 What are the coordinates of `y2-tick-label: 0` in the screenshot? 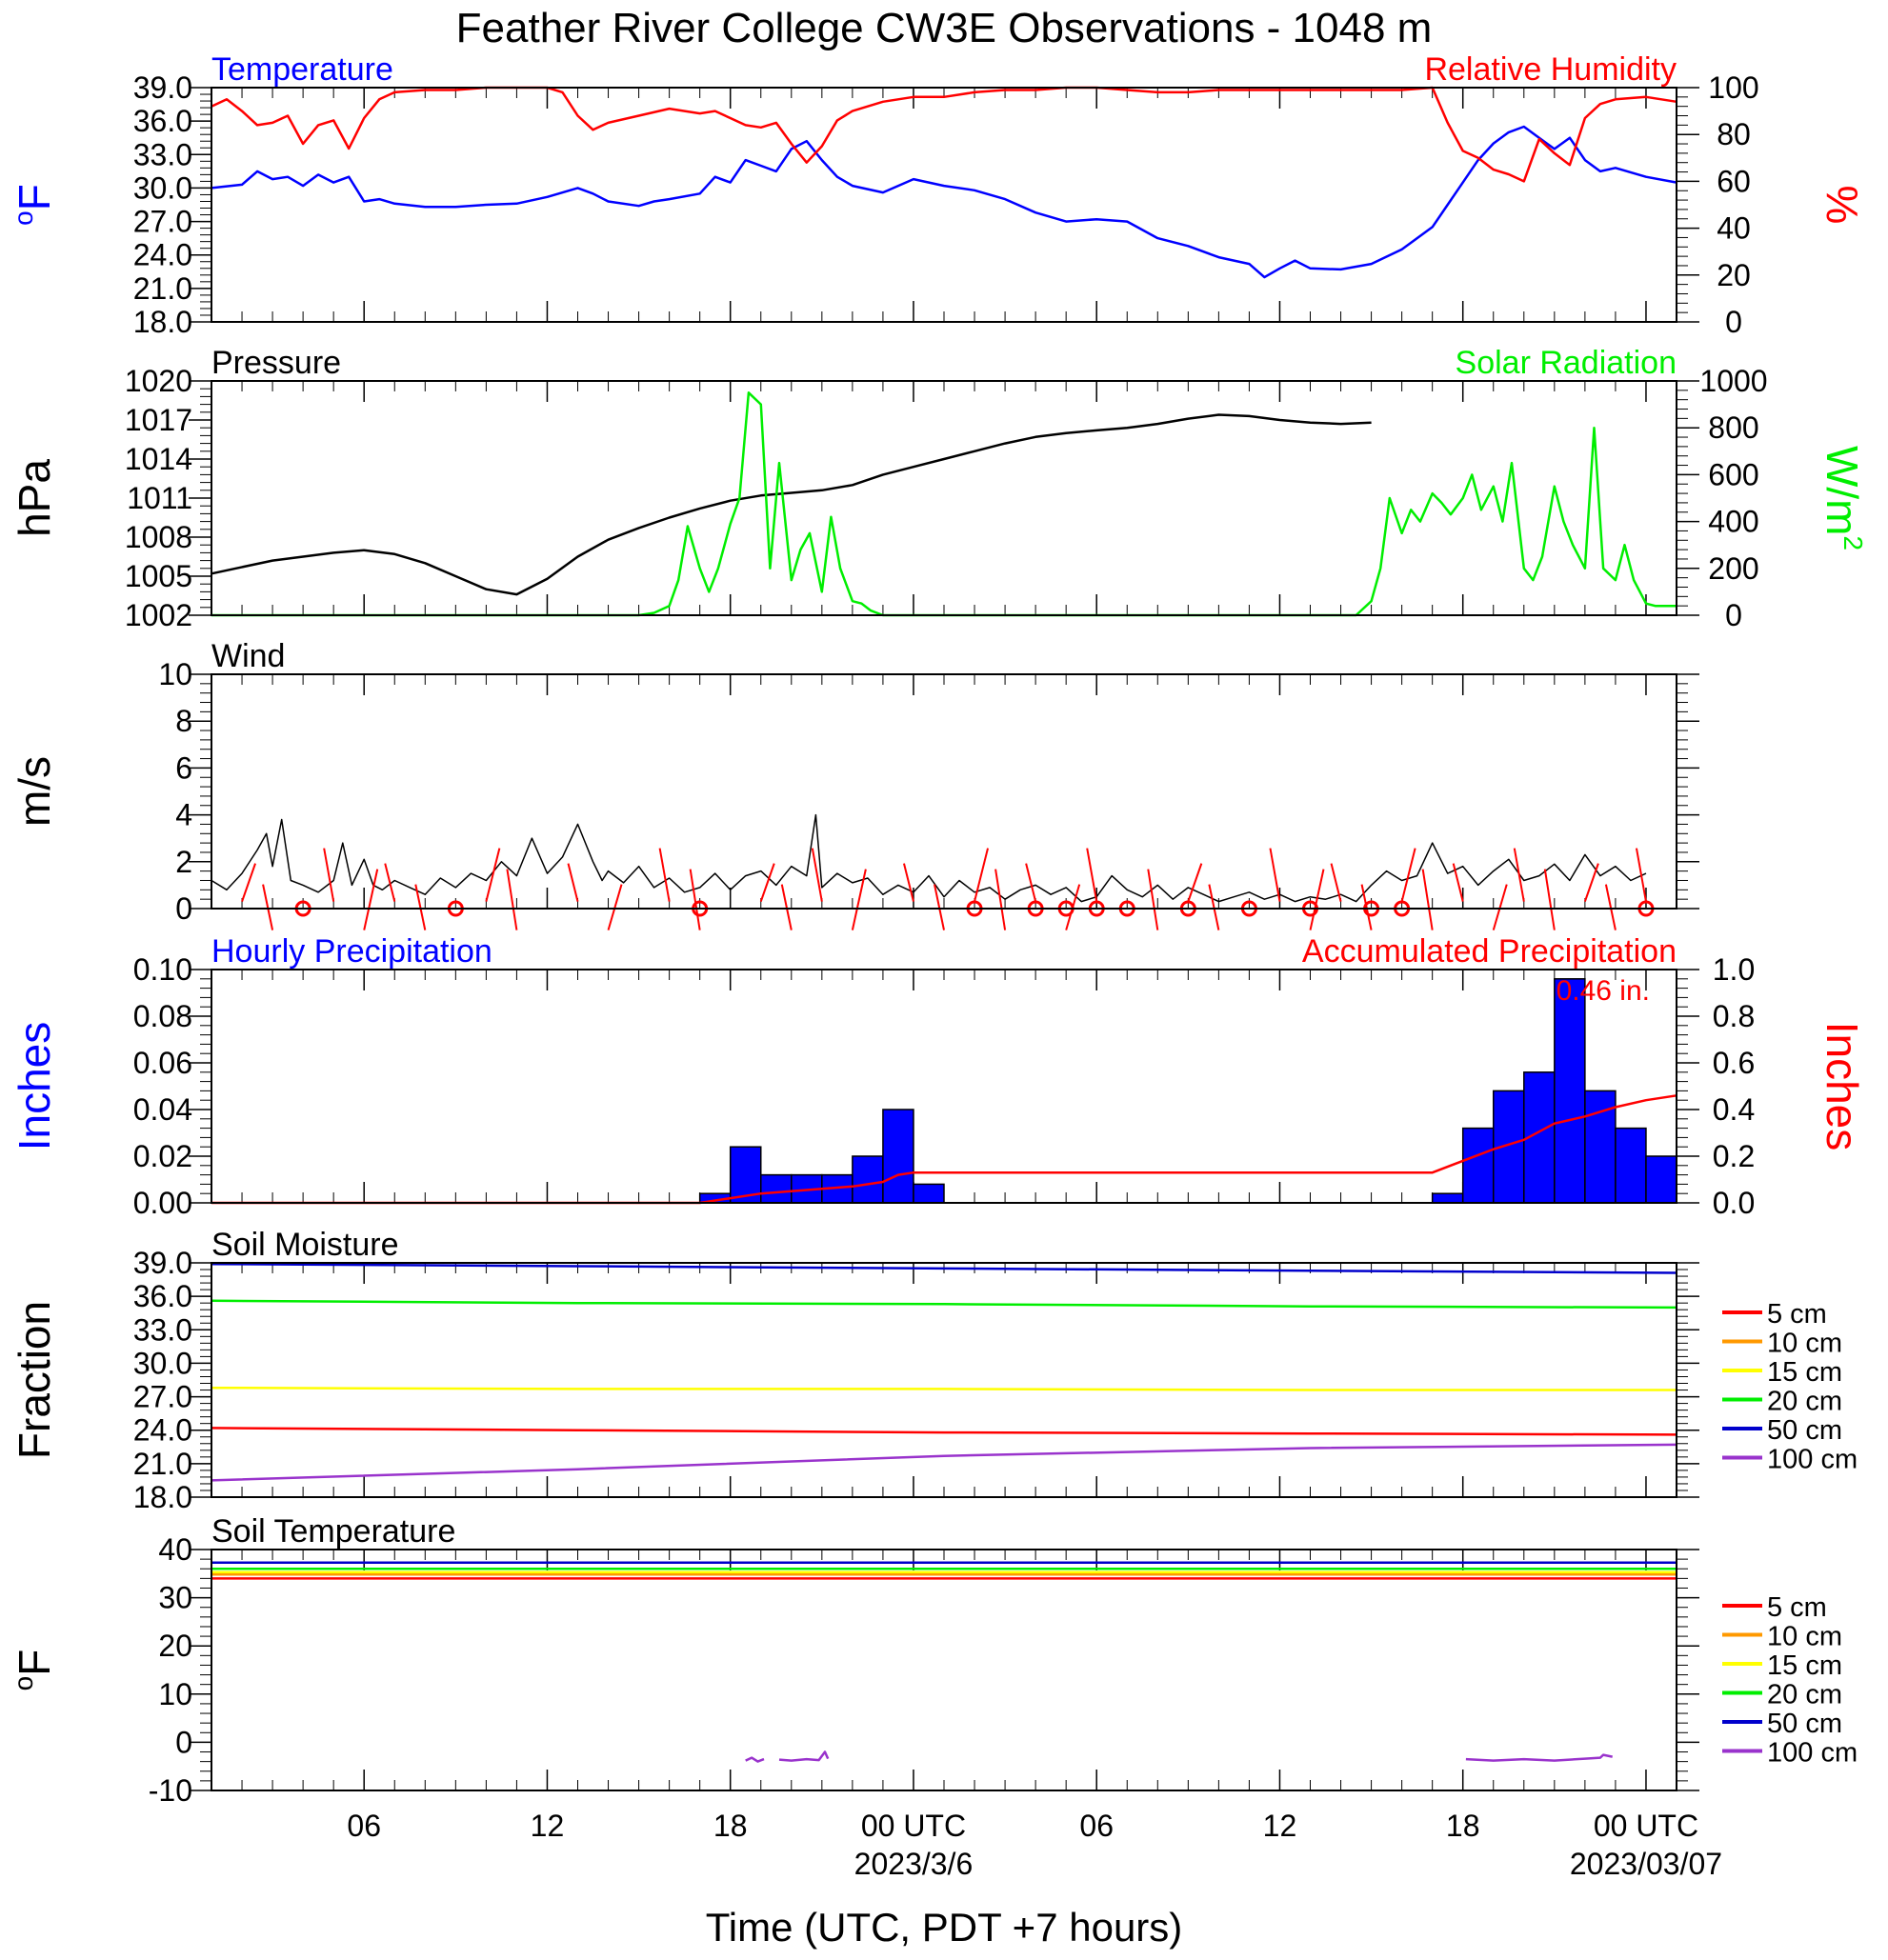 It's located at (1733, 615).